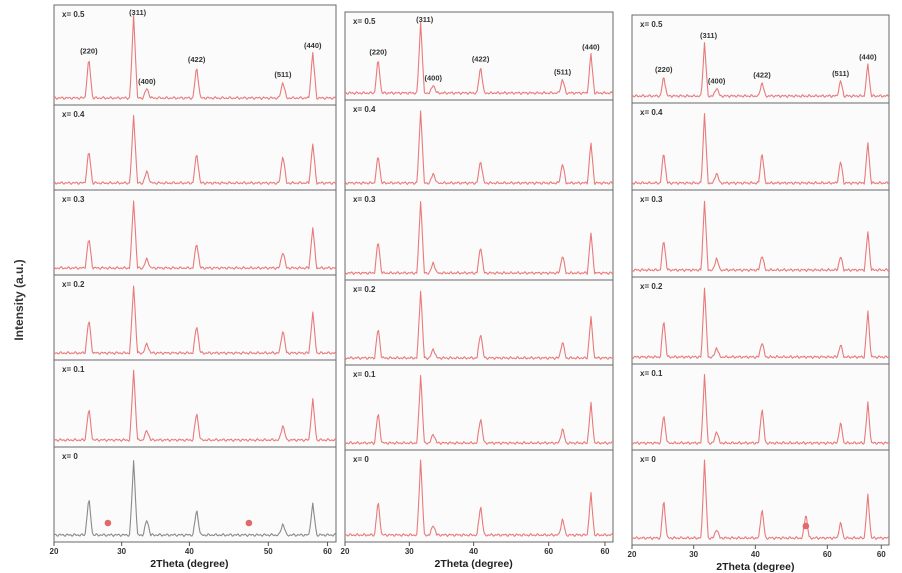  I want to click on x-tick-label: 50, so click(268, 551).